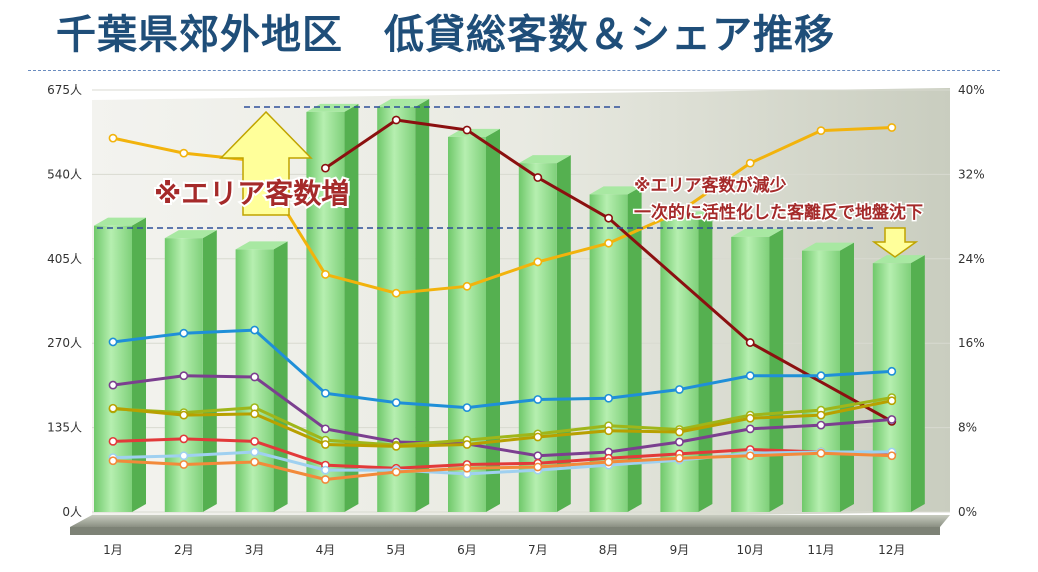  What do you see at coordinates (467, 550) in the screenshot?
I see `x-tick-label: 6月` at bounding box center [467, 550].